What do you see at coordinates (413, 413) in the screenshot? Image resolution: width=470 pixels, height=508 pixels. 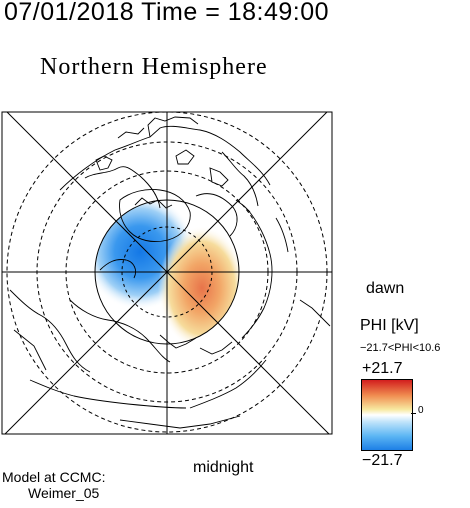 I see `colorbar-zero-tick` at bounding box center [413, 413].